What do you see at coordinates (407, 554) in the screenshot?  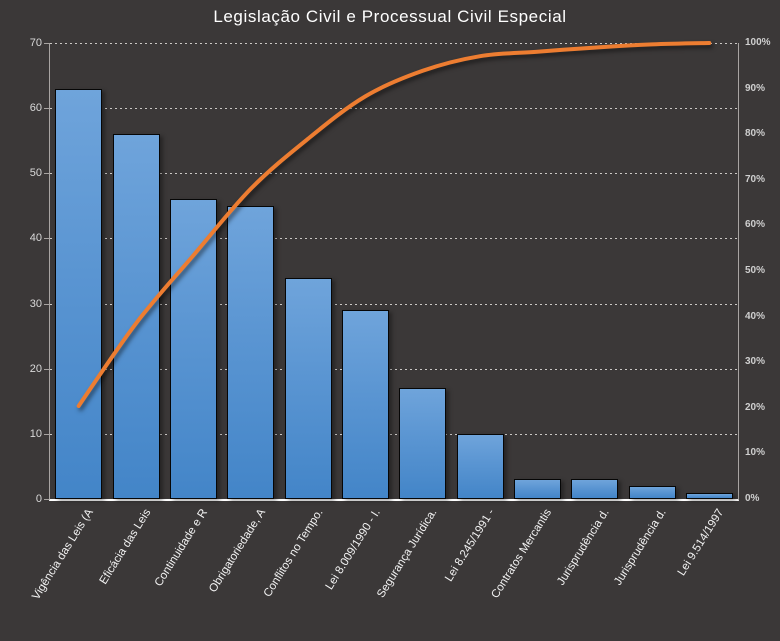 I see `category-label: Segurança Jurídica.` at bounding box center [407, 554].